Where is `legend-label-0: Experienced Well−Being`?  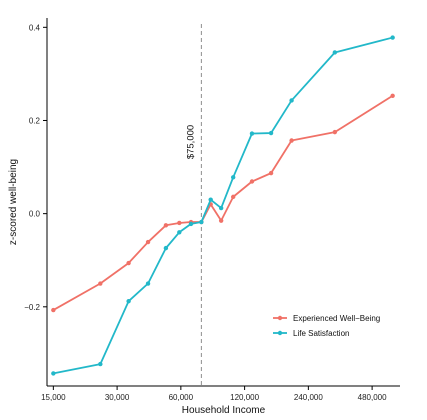 legend-label-0: Experienced Well−Being is located at coordinates (336, 318).